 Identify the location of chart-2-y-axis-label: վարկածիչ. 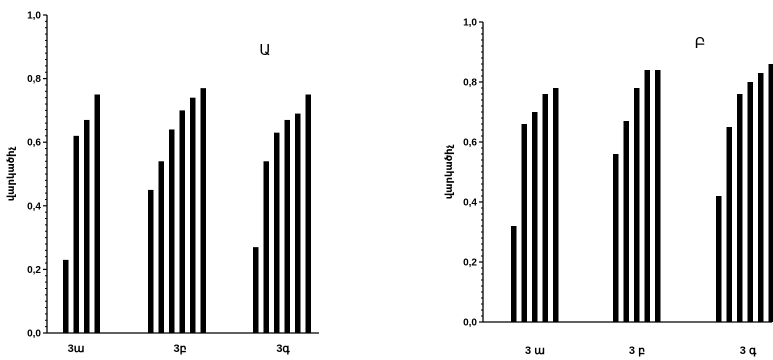
(449, 171).